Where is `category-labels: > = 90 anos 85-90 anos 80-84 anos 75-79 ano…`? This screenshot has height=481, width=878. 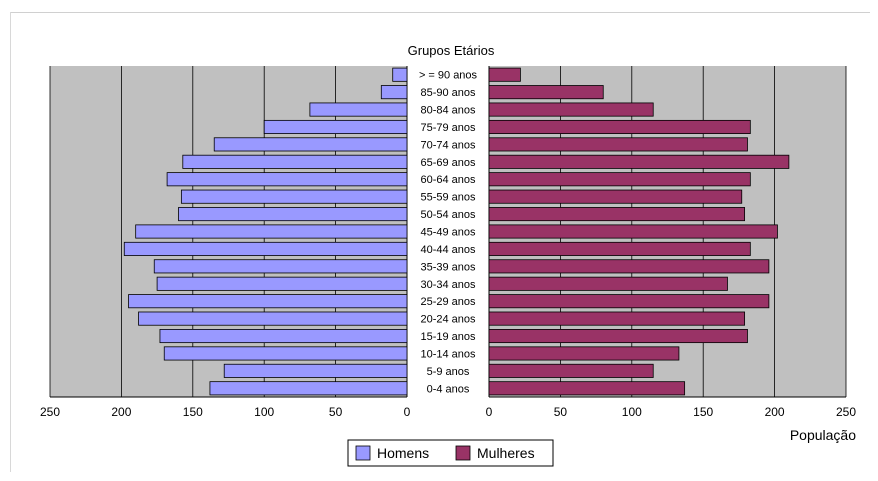
category-labels: > = 90 anos 85-90 anos 80-84 anos 75-79 ano… is located at coordinates (448, 233).